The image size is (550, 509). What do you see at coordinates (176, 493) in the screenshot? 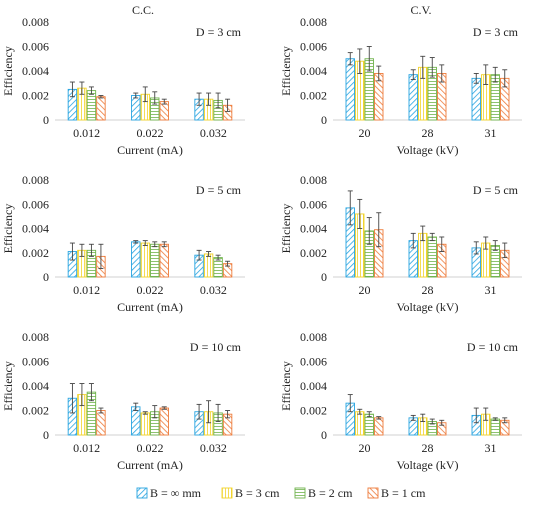
I see `legend-label: B = ∞ mm` at bounding box center [176, 493].